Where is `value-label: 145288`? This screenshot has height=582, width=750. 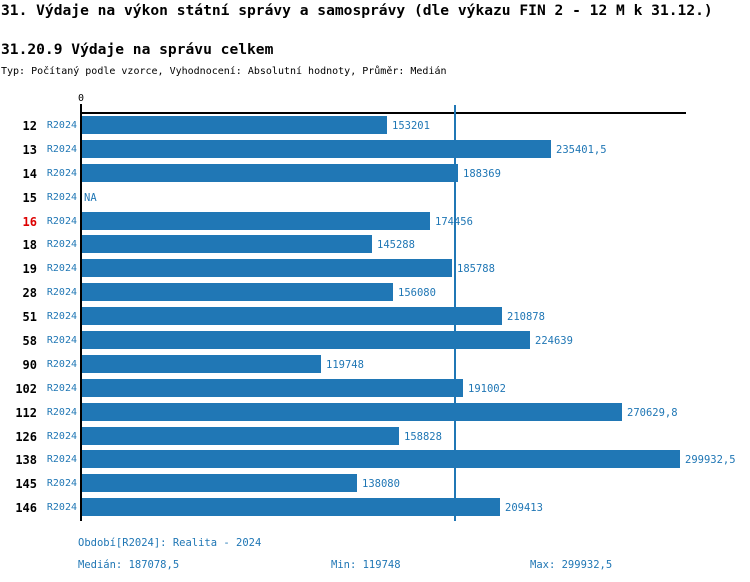
value-label: 145288 is located at coordinates (396, 245).